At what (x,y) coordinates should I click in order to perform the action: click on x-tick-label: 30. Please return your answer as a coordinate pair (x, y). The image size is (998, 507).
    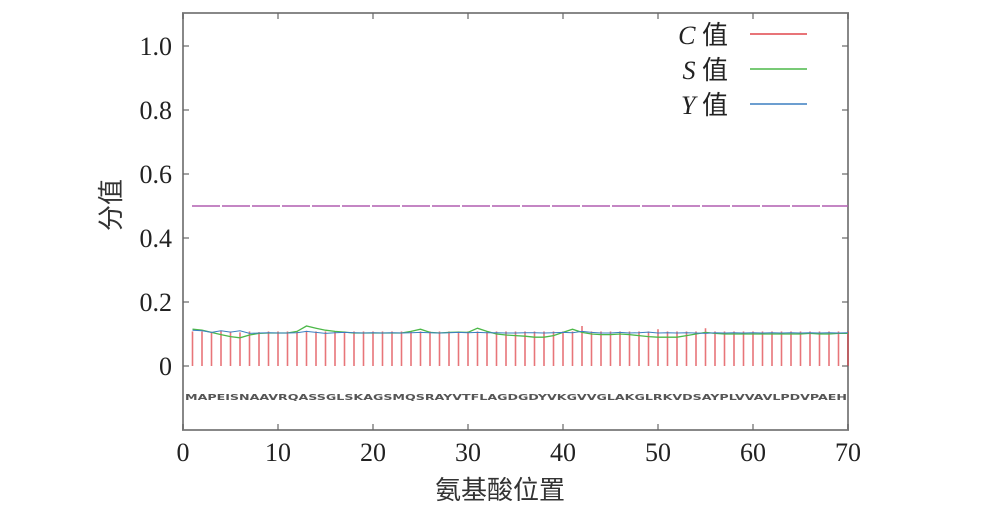
    Looking at the image, I should click on (468, 452).